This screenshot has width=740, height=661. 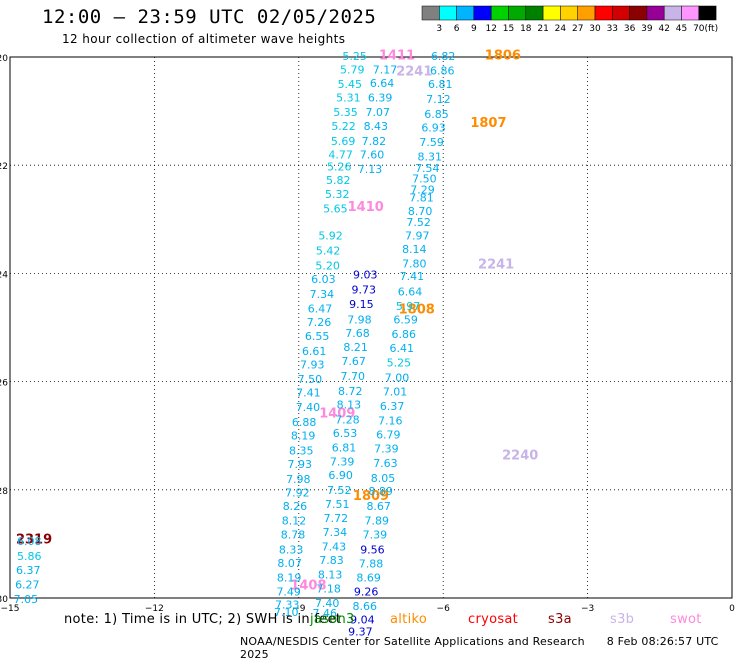 I want to click on track-time-label: 2241, so click(x=414, y=72).